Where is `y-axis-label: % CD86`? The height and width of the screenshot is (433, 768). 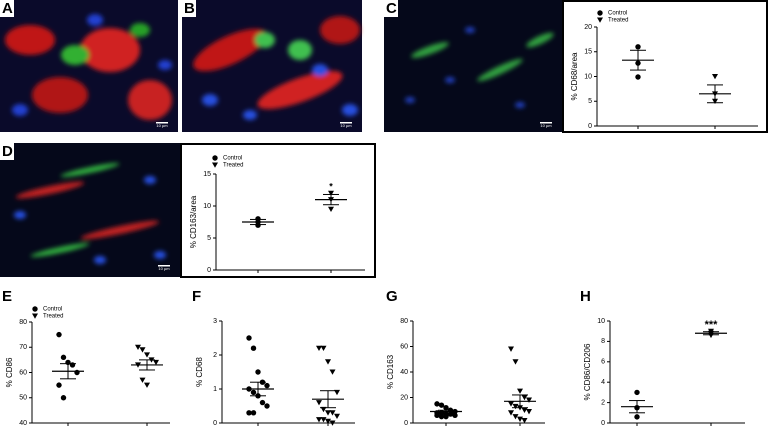
y-axis-label: % CD86 is located at coordinates (9, 372).